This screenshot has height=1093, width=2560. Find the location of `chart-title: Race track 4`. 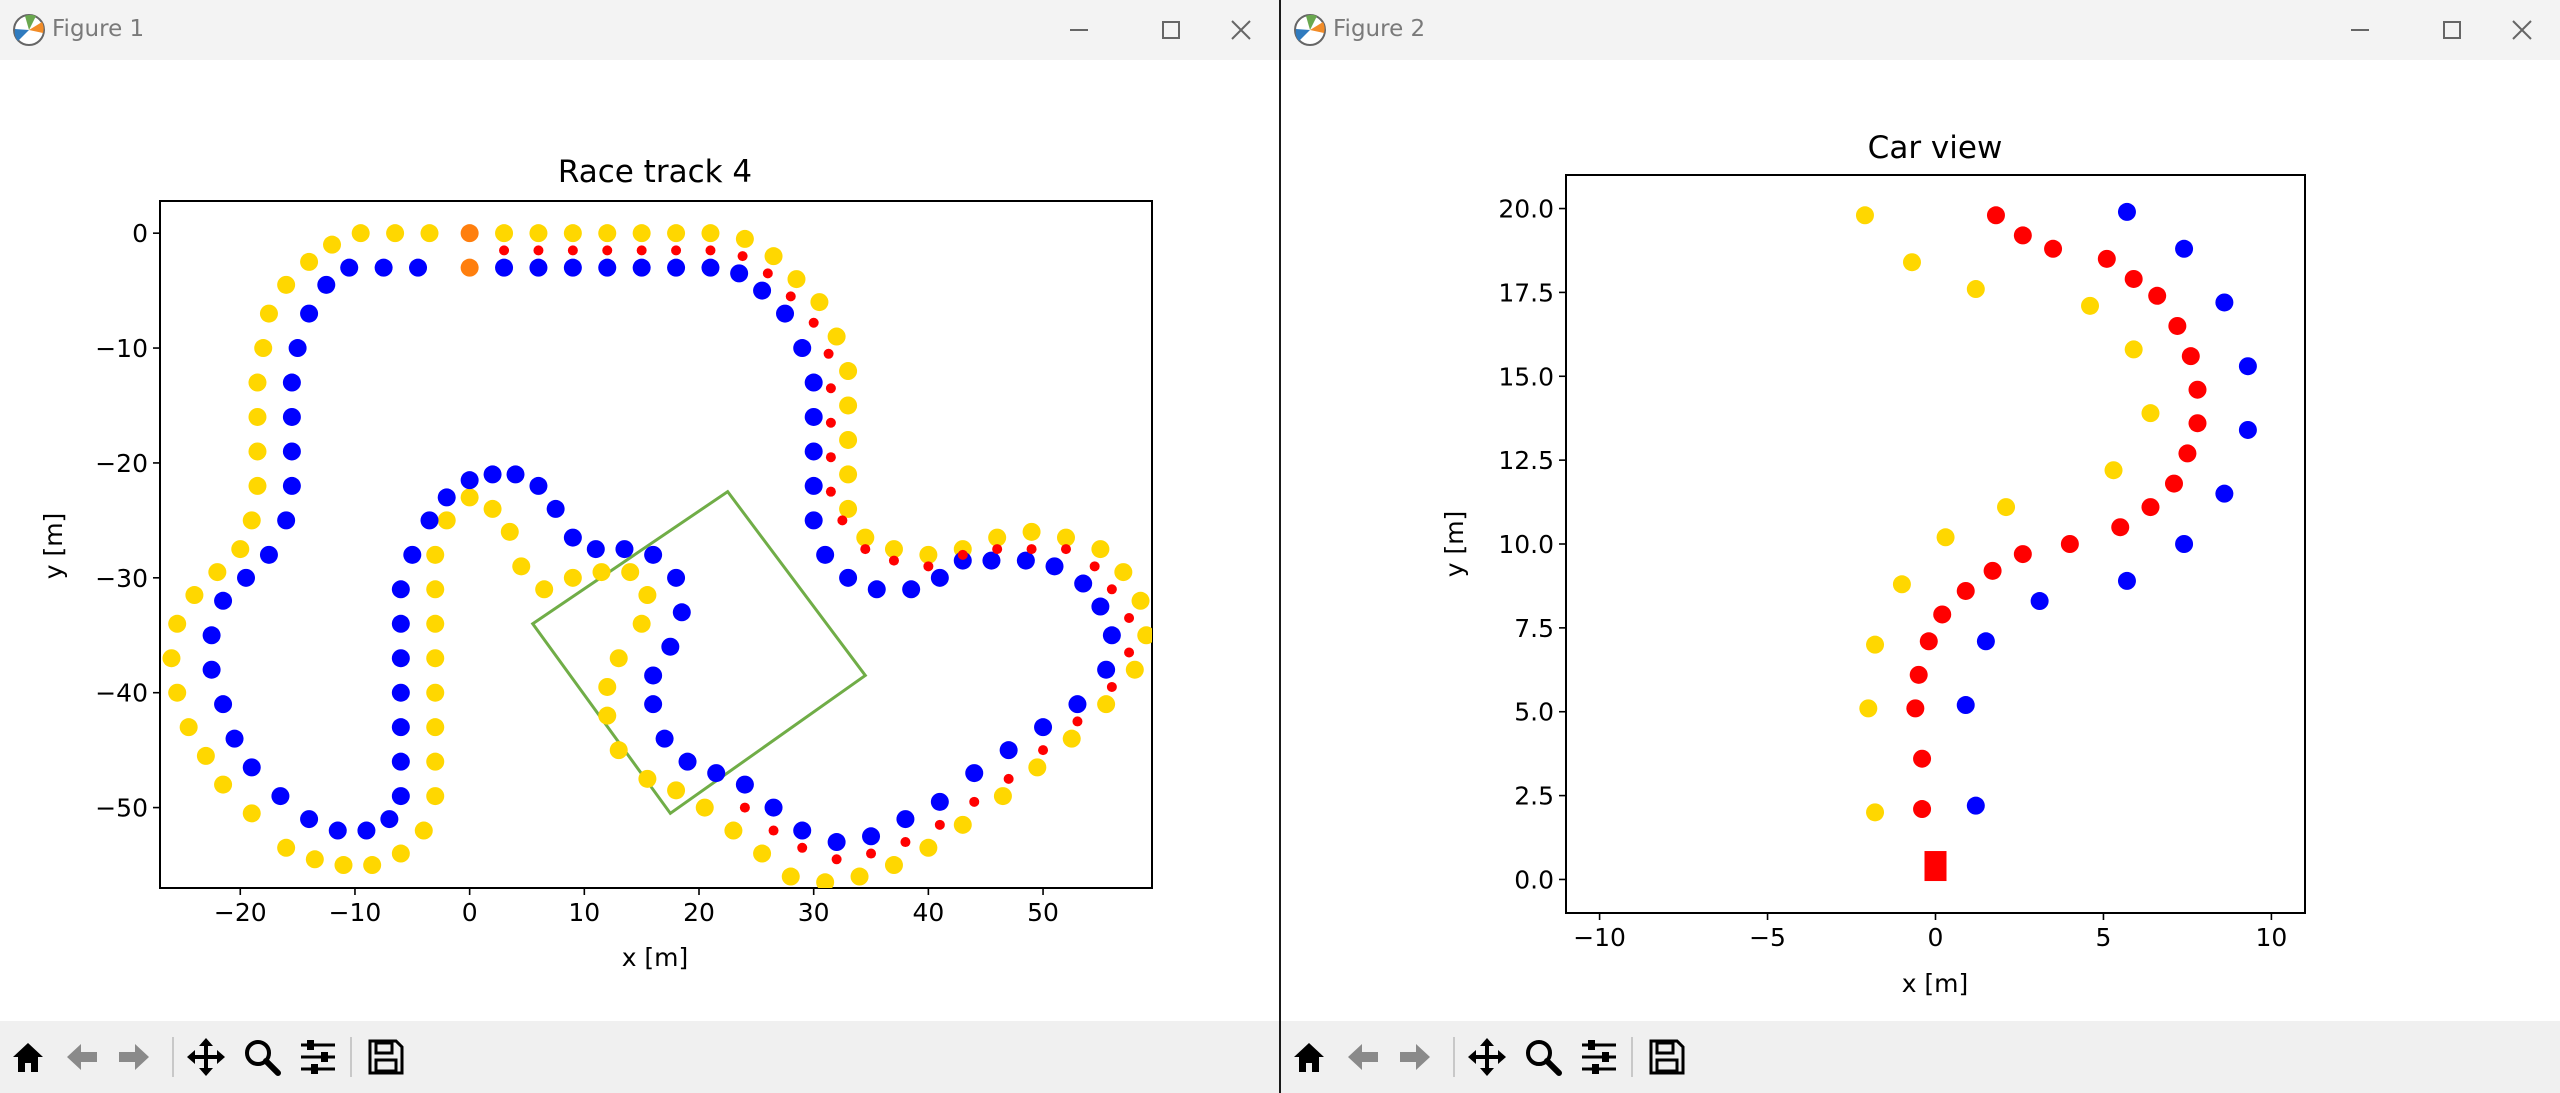

chart-title: Race track 4 is located at coordinates (655, 172).